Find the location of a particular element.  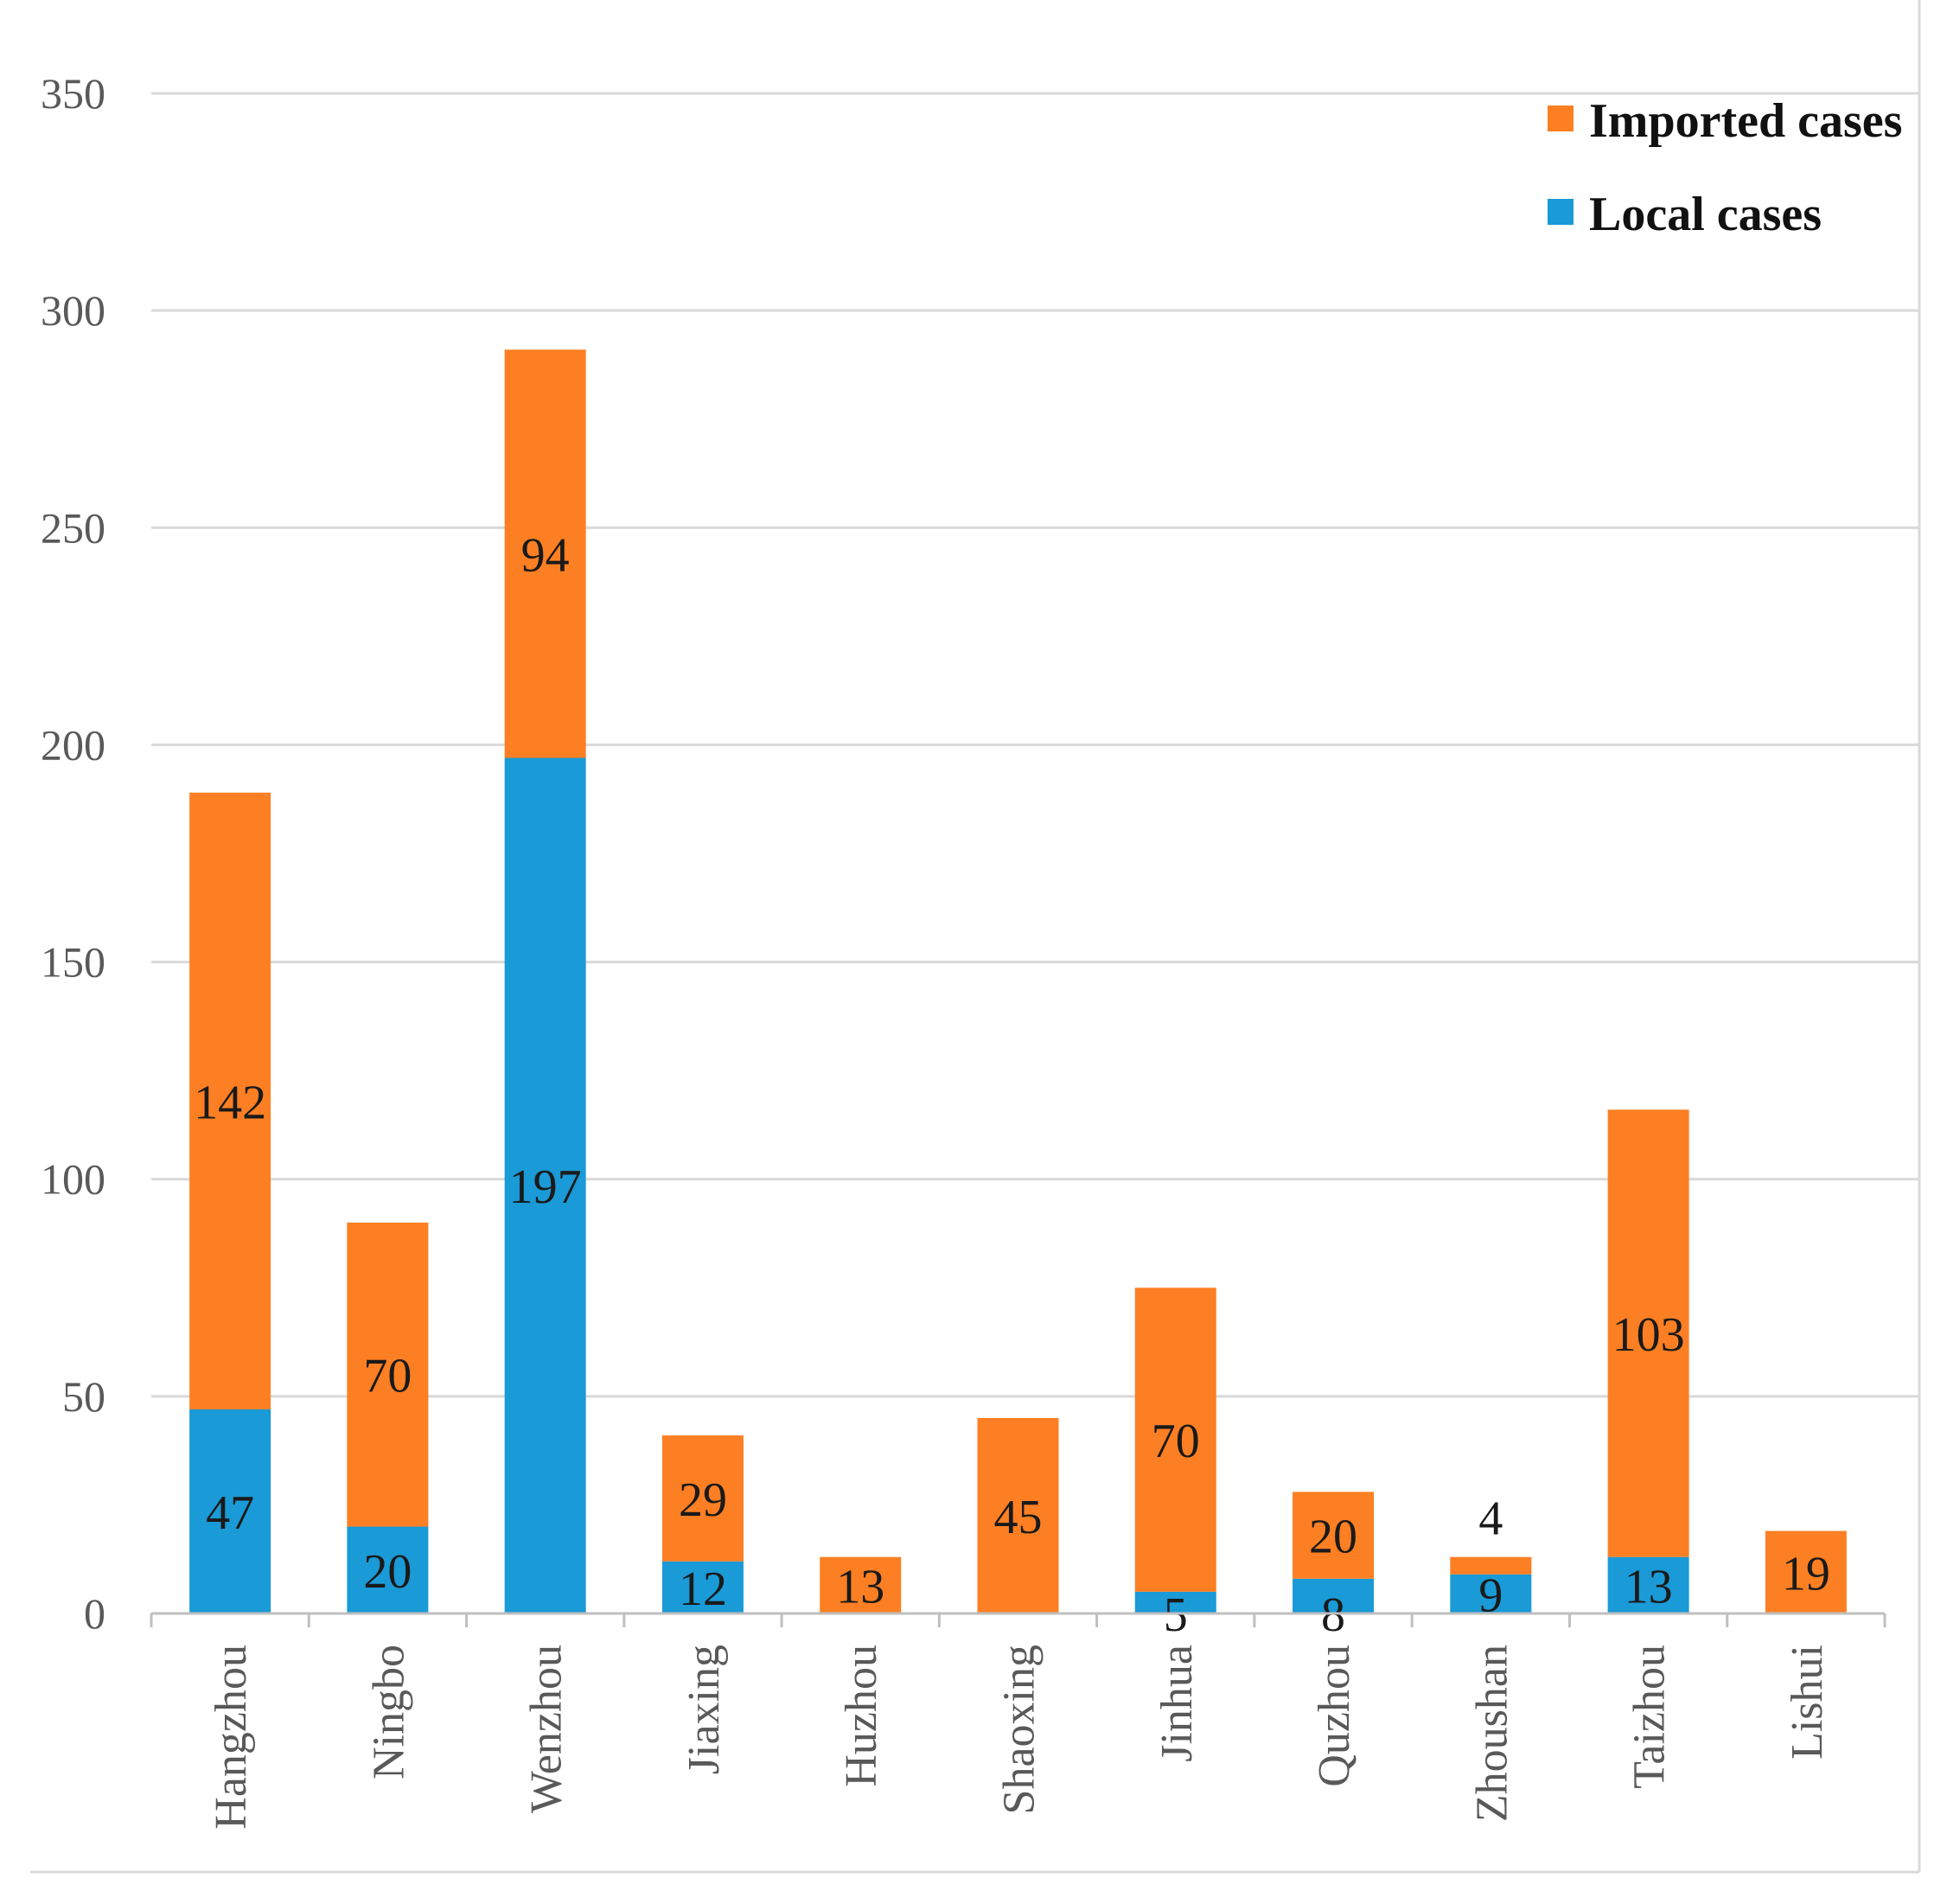

data-label-imported-quzhou: 20 is located at coordinates (1333, 1538).